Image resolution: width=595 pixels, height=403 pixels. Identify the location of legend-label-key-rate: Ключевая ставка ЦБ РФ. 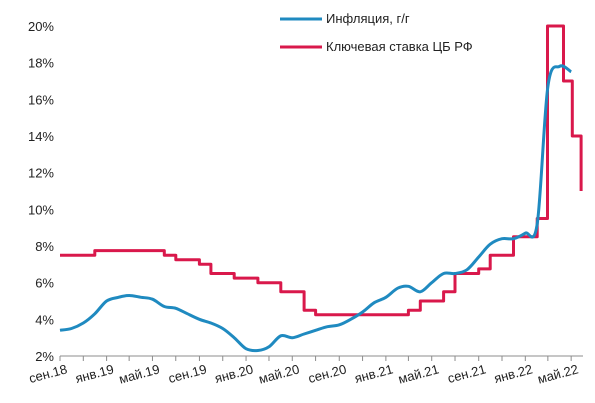
(399, 46).